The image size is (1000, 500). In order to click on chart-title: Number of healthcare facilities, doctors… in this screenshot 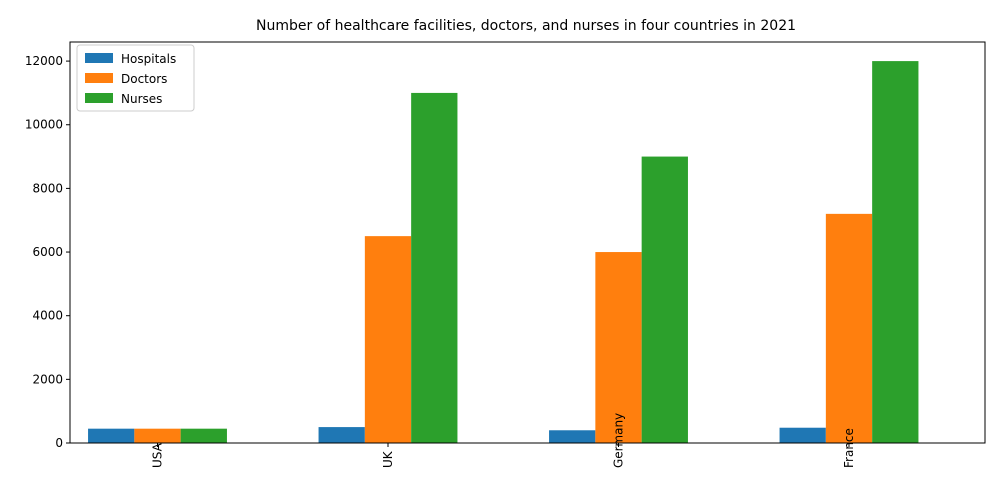, I will do `click(526, 26)`.